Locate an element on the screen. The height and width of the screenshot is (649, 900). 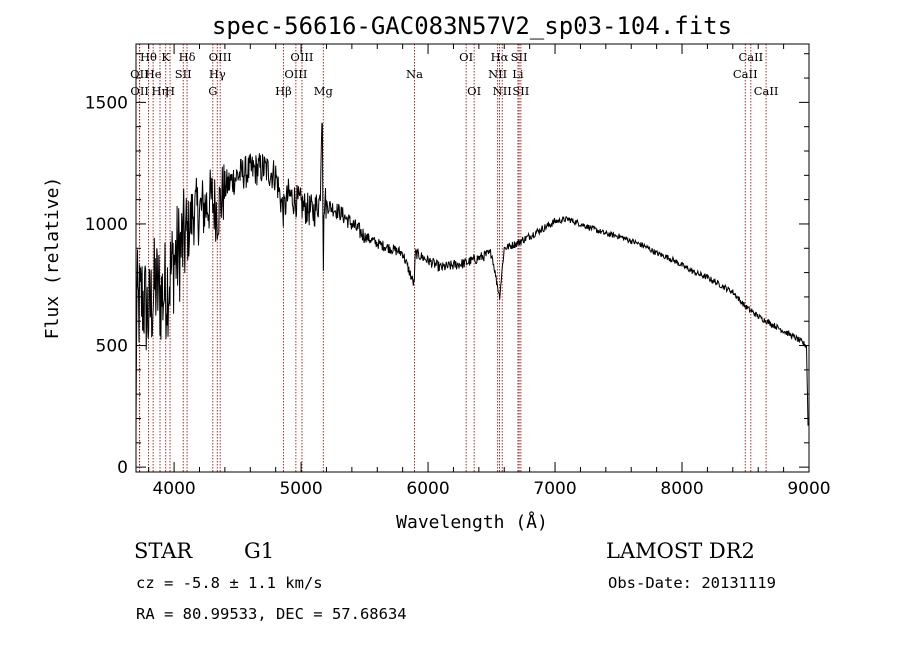
x-tick-label: 7000 is located at coordinates (554, 489).